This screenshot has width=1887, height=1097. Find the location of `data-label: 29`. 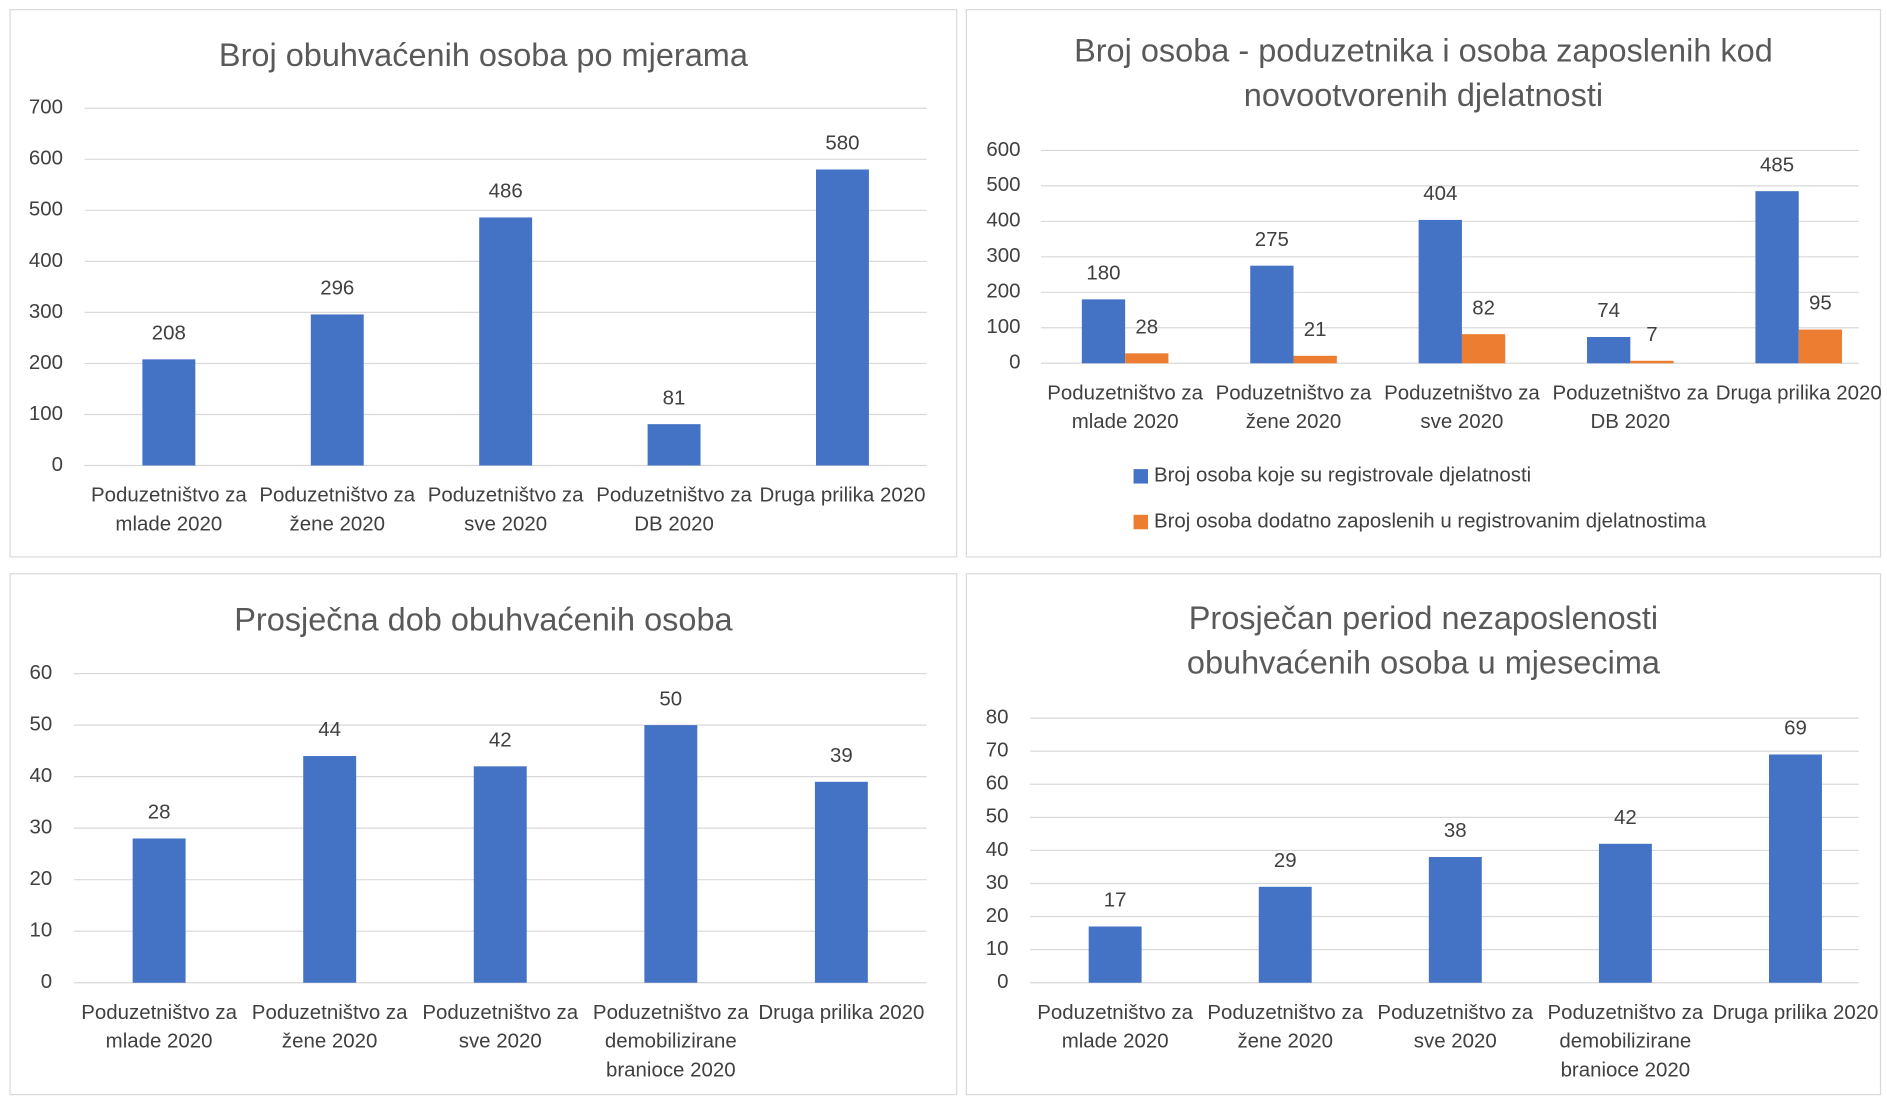

data-label: 29 is located at coordinates (1285, 860).